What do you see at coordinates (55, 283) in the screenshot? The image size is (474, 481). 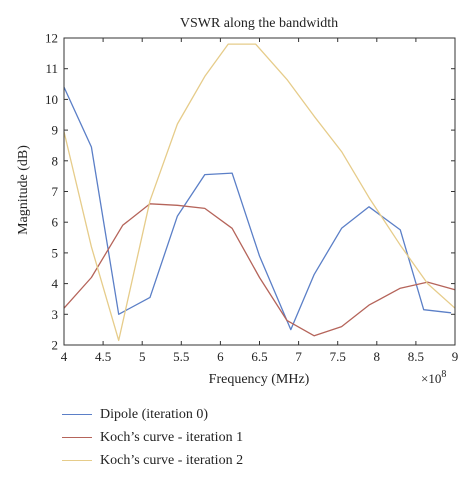 I see `y-tick-label: 4` at bounding box center [55, 283].